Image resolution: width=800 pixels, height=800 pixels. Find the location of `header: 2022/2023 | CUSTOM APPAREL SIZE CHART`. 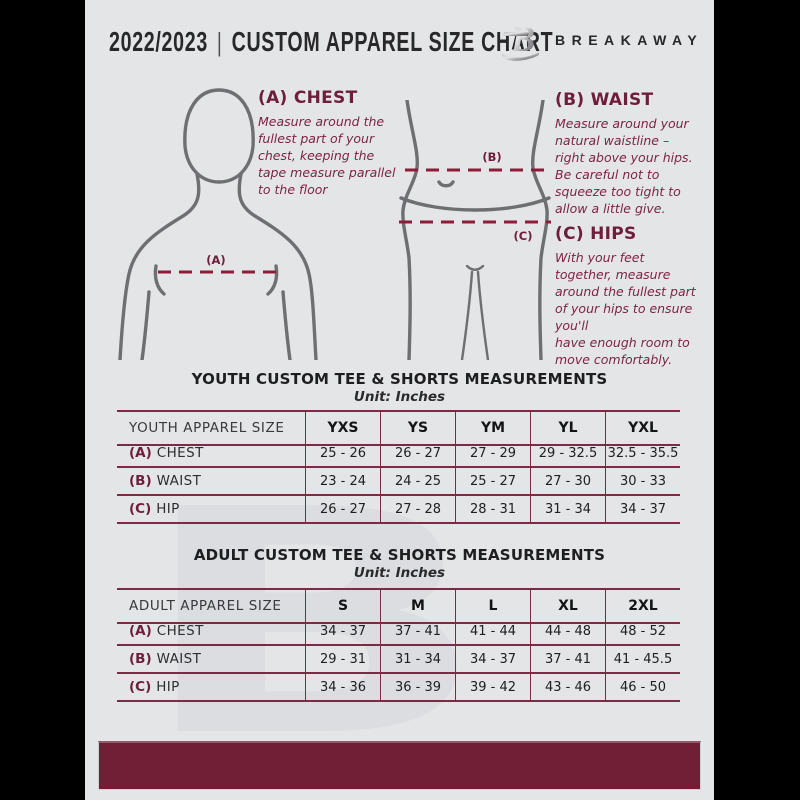

header: 2022/2023 | CUSTOM APPAREL SIZE CHART is located at coordinates (331, 42).